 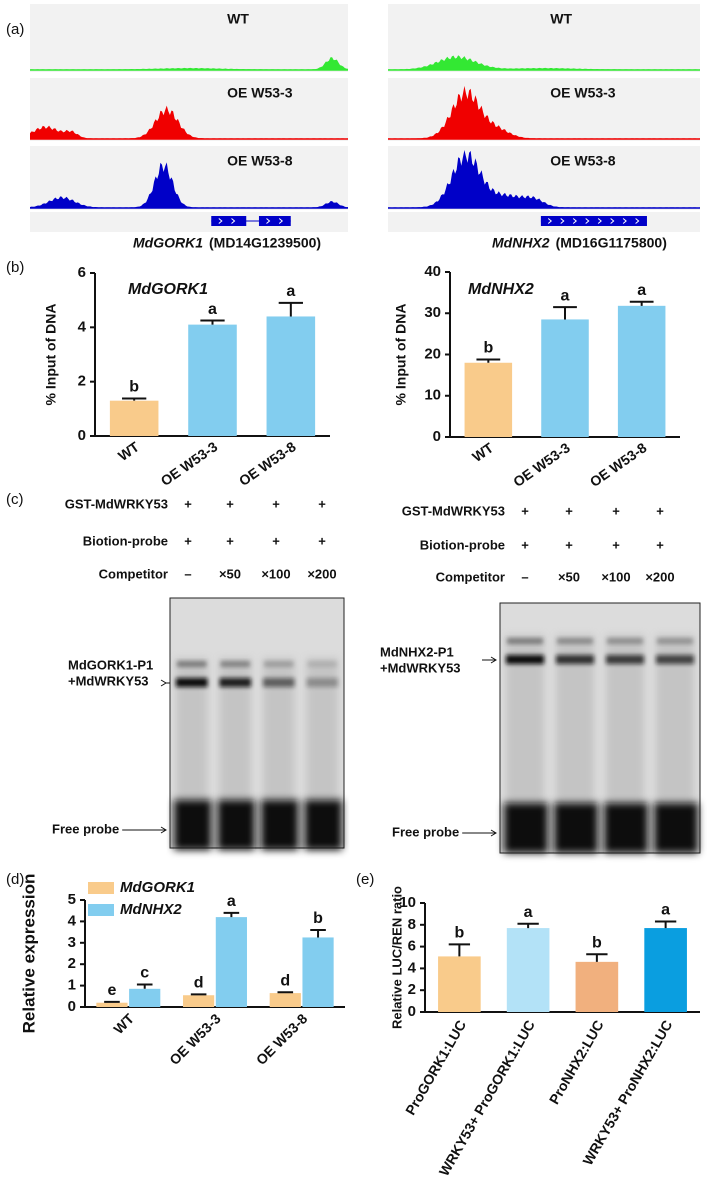 What do you see at coordinates (260, 161) in the screenshot?
I see `track-label: OE W53-8` at bounding box center [260, 161].